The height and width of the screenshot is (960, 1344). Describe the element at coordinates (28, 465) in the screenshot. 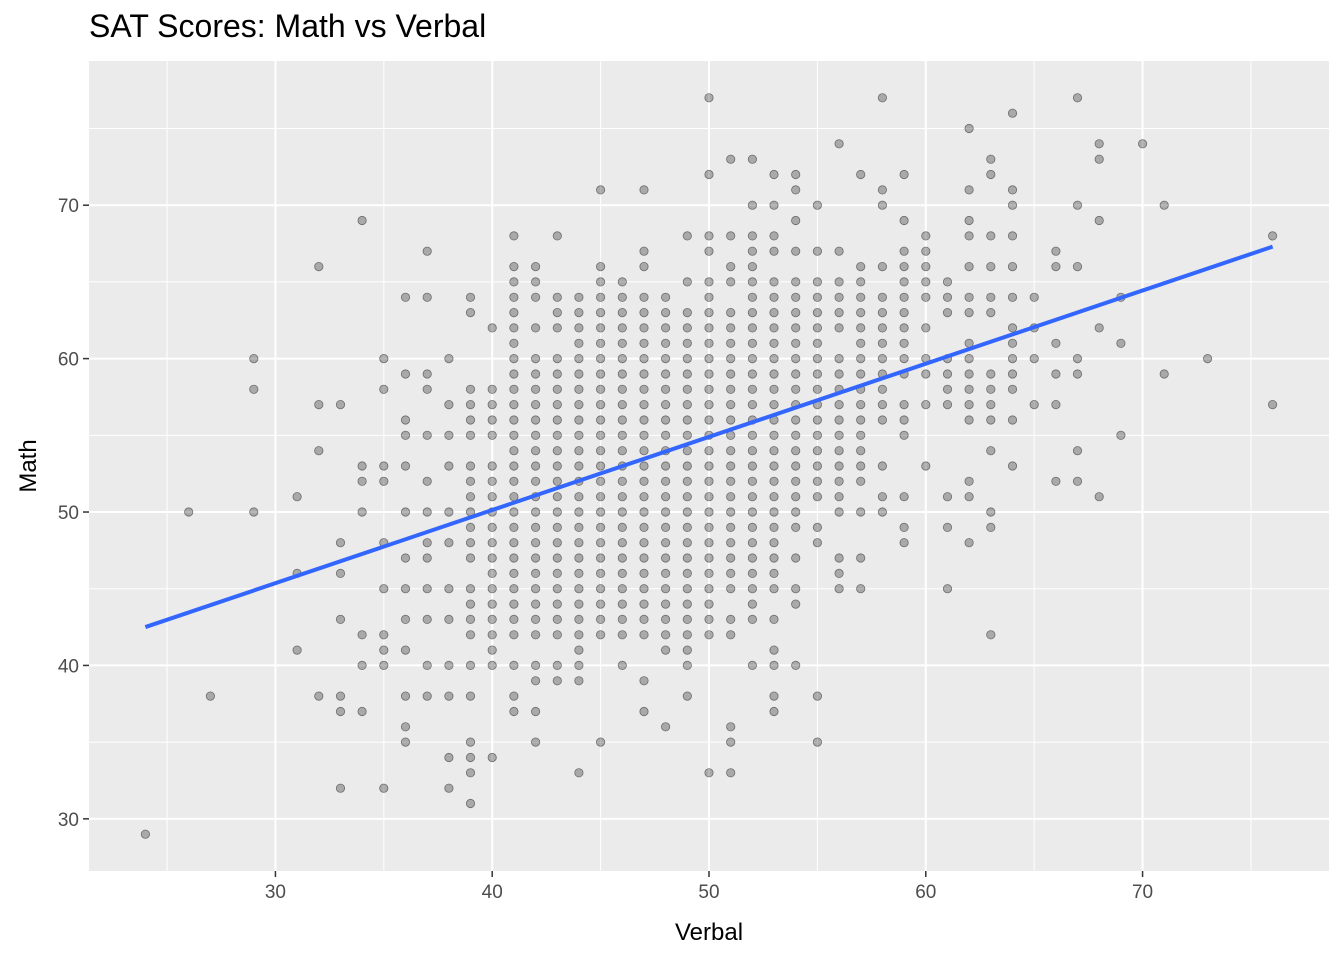

I see `y-axis-title: Math` at that location.